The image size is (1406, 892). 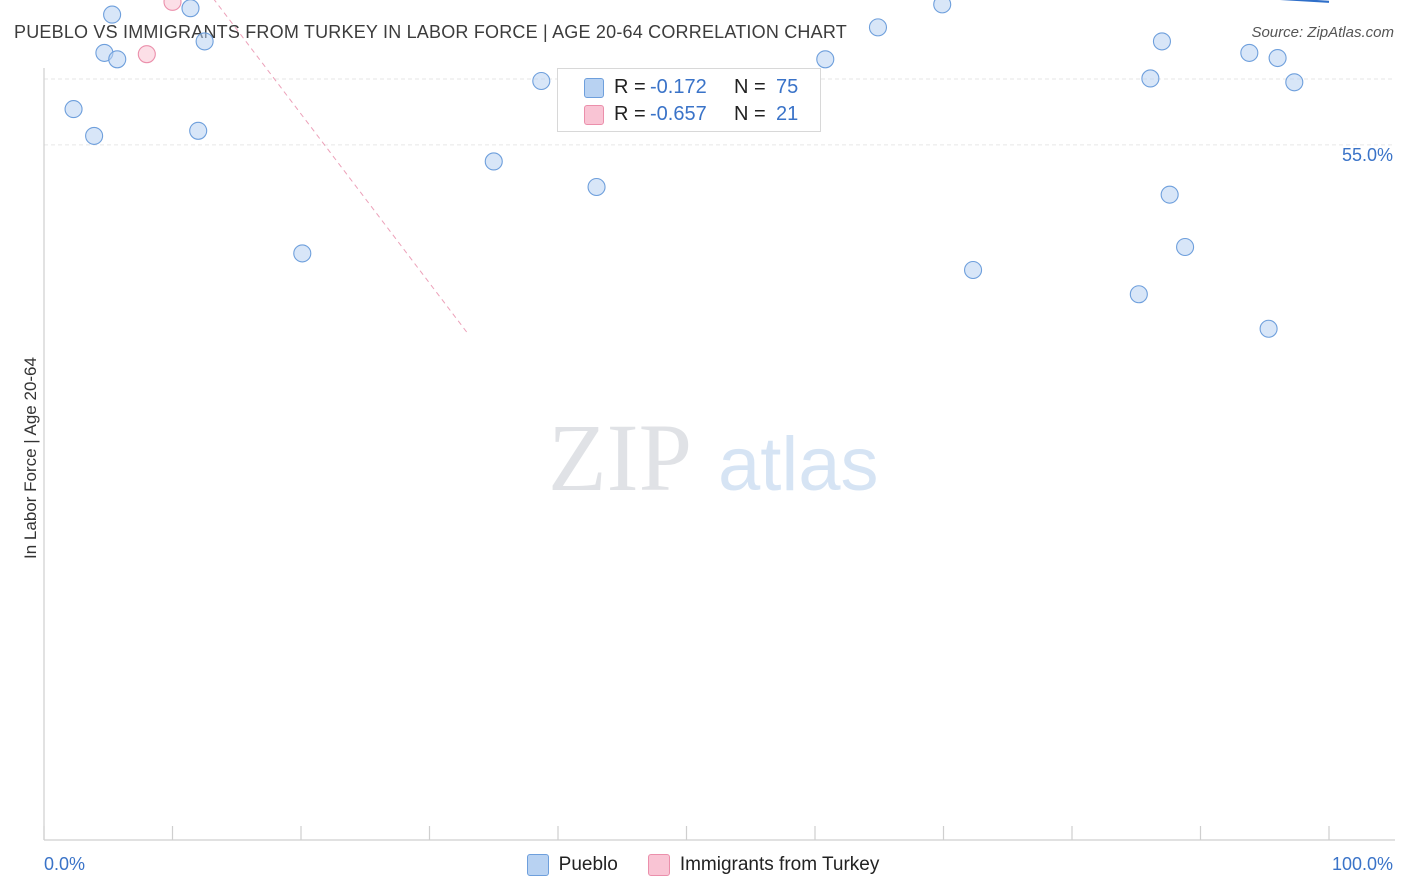 I want to click on watermark: ZIP atlas, so click(x=713, y=457).